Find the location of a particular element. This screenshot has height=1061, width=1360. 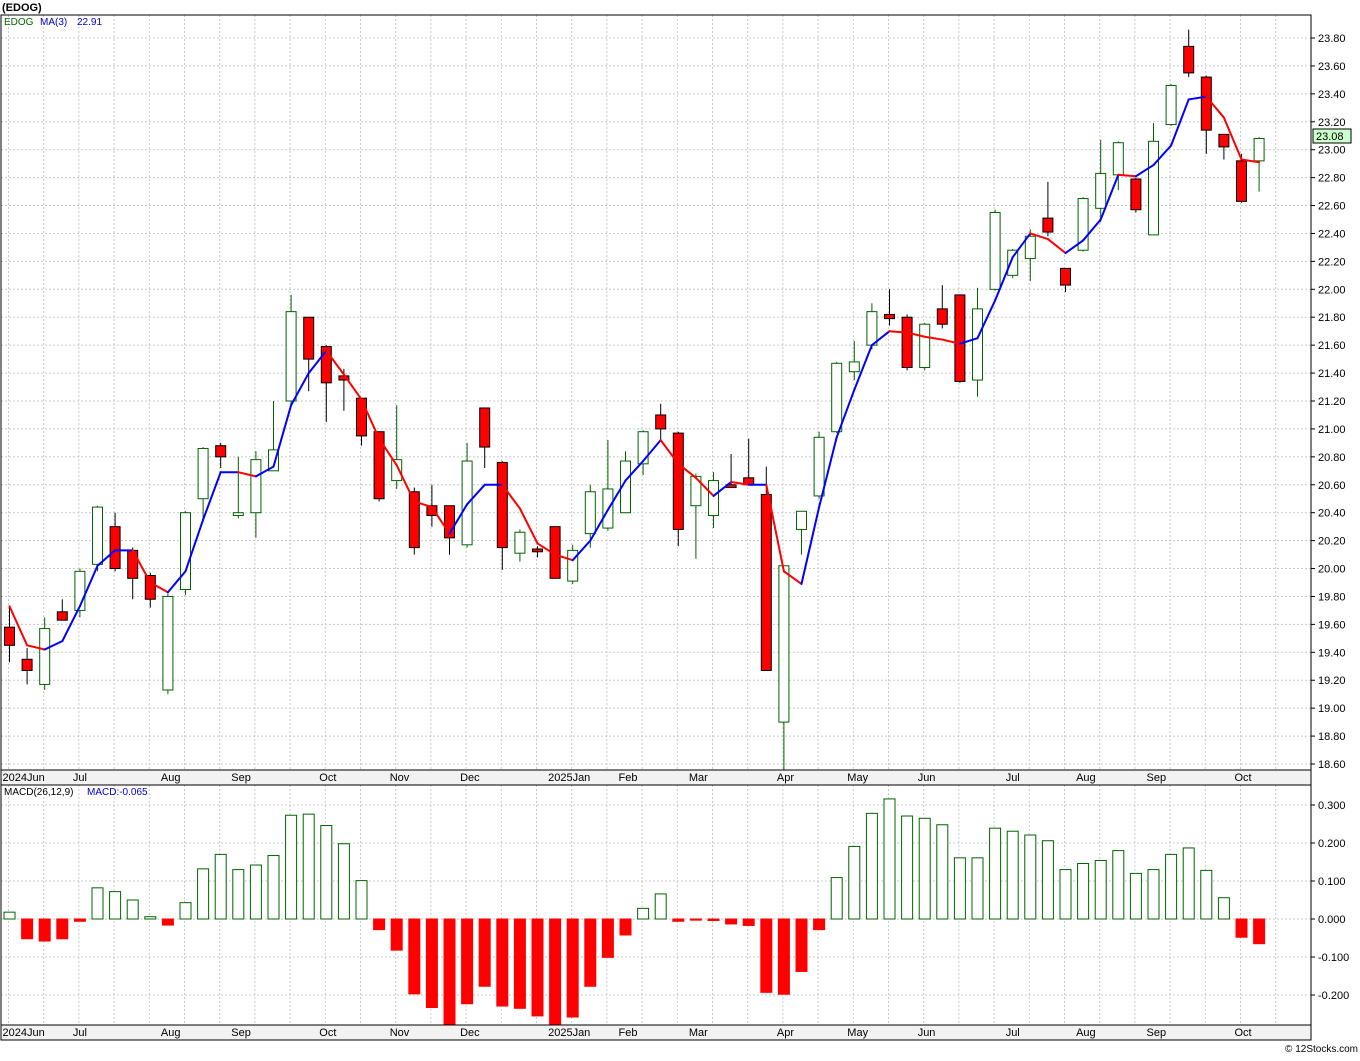

macd-xtick-label: May is located at coordinates (857, 1033).